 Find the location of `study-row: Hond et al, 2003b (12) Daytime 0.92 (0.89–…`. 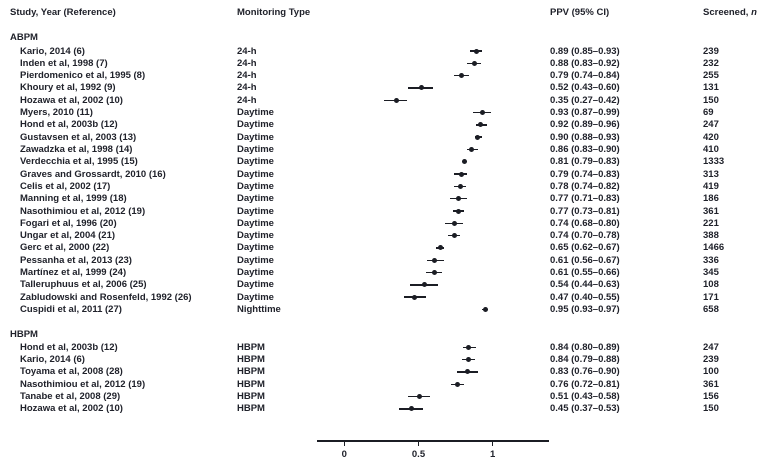

study-row: Hond et al, 2003b (12) Daytime 0.92 (0.89–… is located at coordinates (381, 124).